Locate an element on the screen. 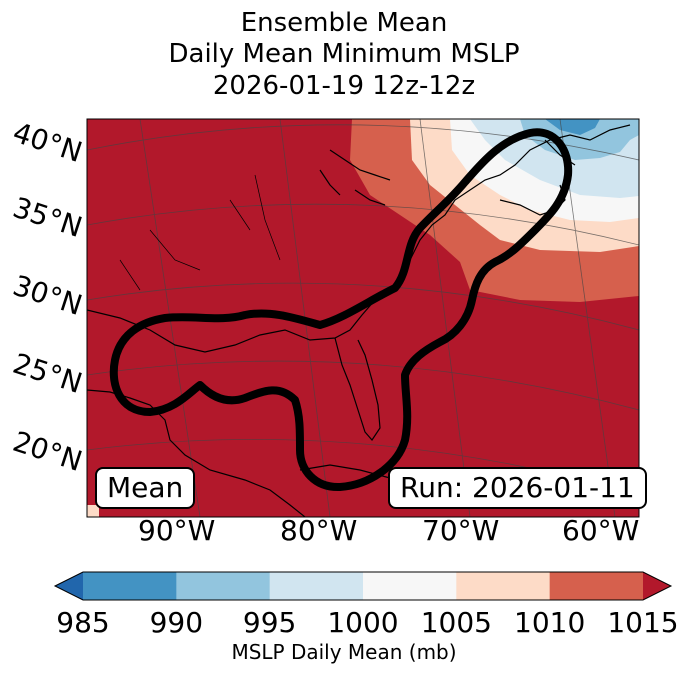 The width and height of the screenshot is (688, 674). colorbar-tick-1000: 1000 is located at coordinates (363, 622).